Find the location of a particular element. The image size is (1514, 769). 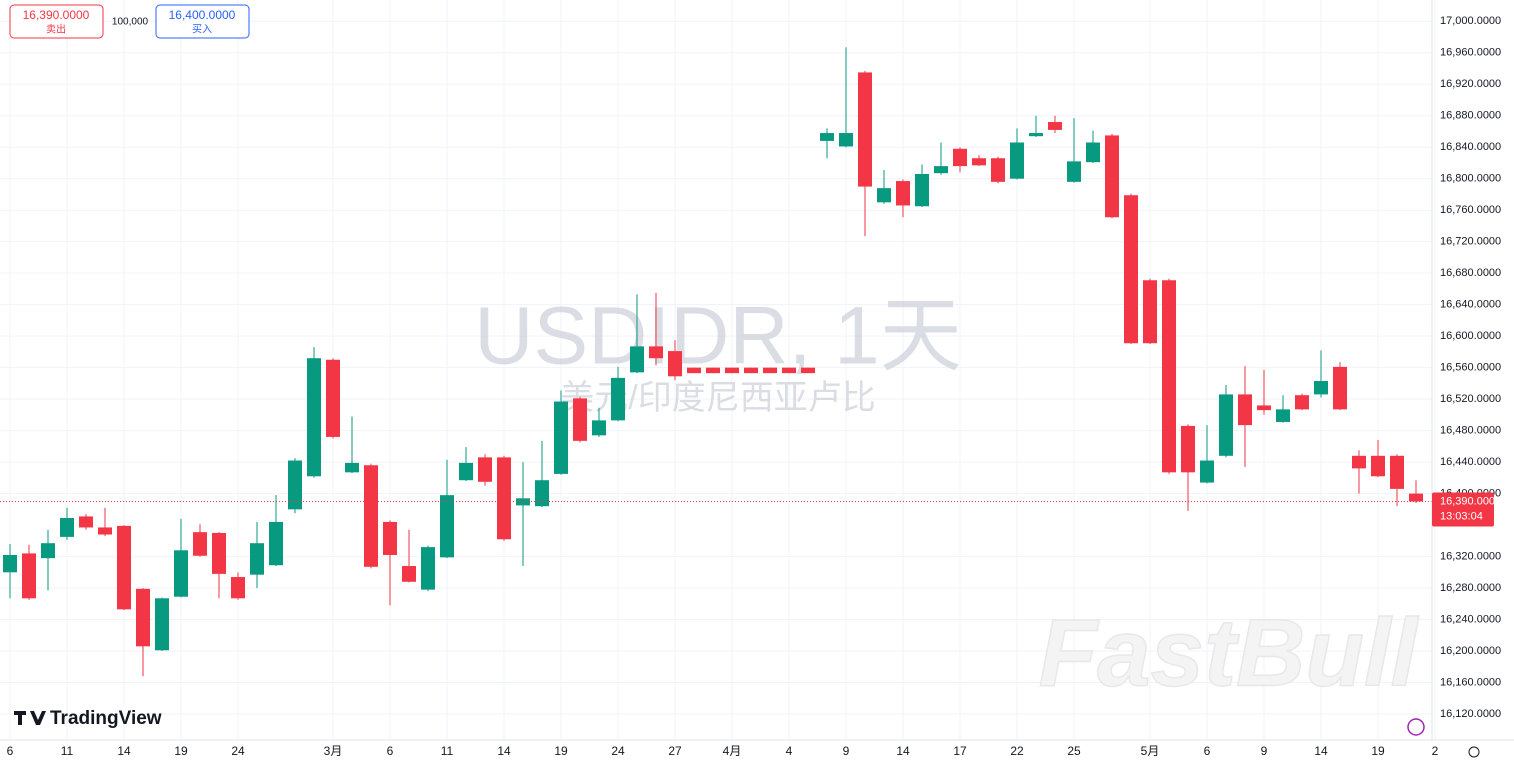

sell-price: 16,390.0000 is located at coordinates (56, 15).